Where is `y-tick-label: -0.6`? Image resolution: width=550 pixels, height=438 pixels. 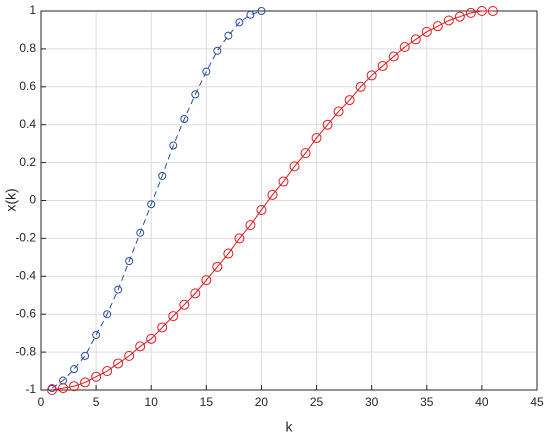
y-tick-label: -0.6 is located at coordinates (25, 313).